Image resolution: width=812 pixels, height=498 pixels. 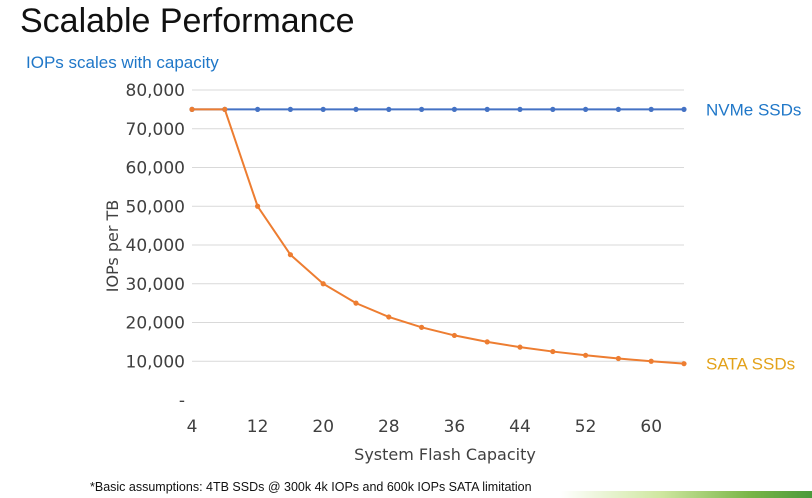 What do you see at coordinates (182, 401) in the screenshot?
I see `y-tick-label: -` at bounding box center [182, 401].